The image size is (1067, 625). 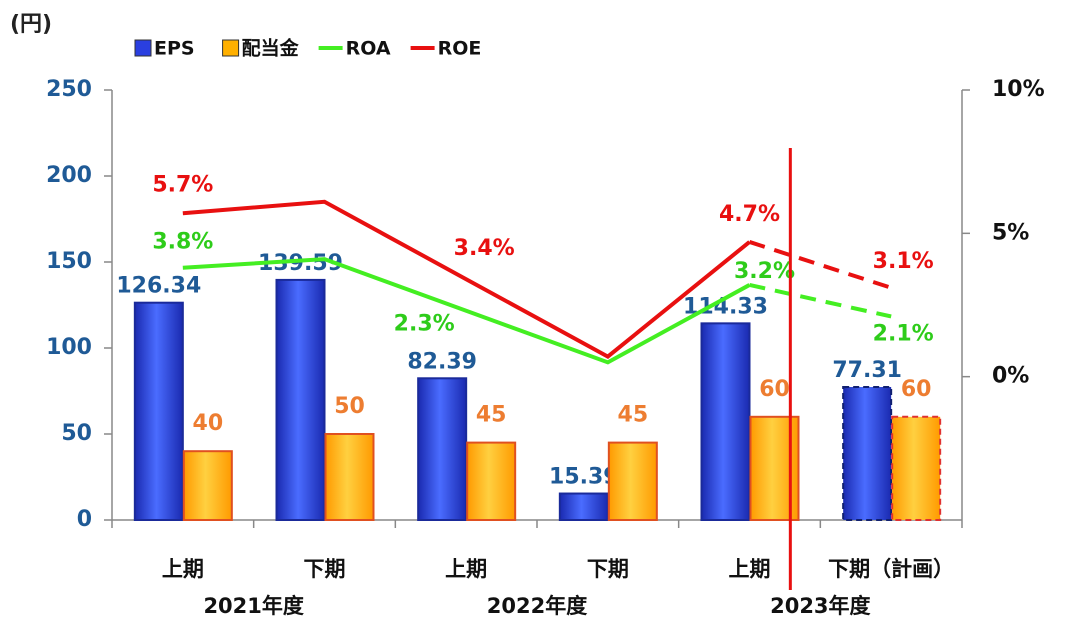 I want to click on line-planned, so click(x=820, y=300).